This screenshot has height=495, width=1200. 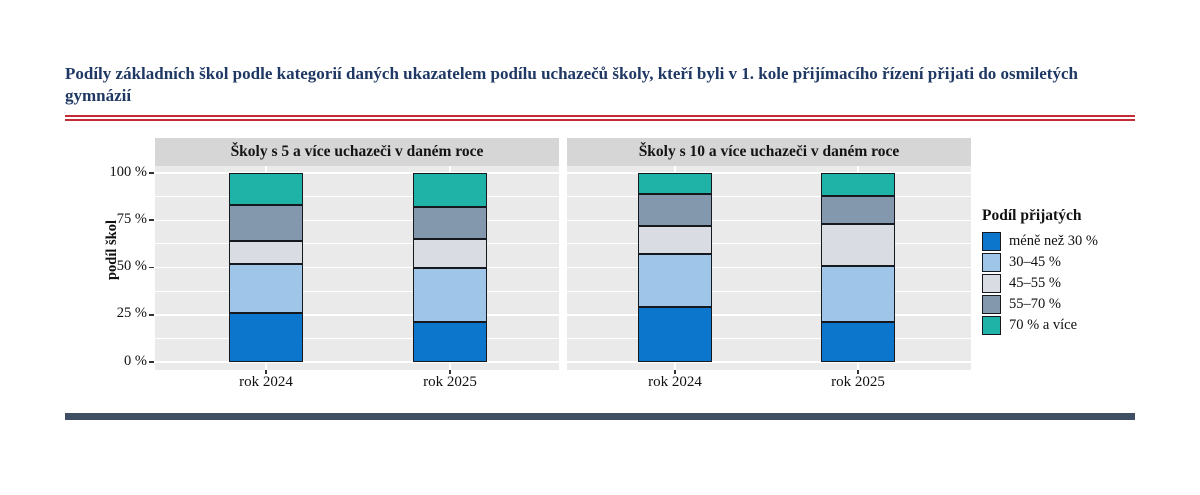 What do you see at coordinates (1035, 283) in the screenshot?
I see `legend-label: 45–55 %` at bounding box center [1035, 283].